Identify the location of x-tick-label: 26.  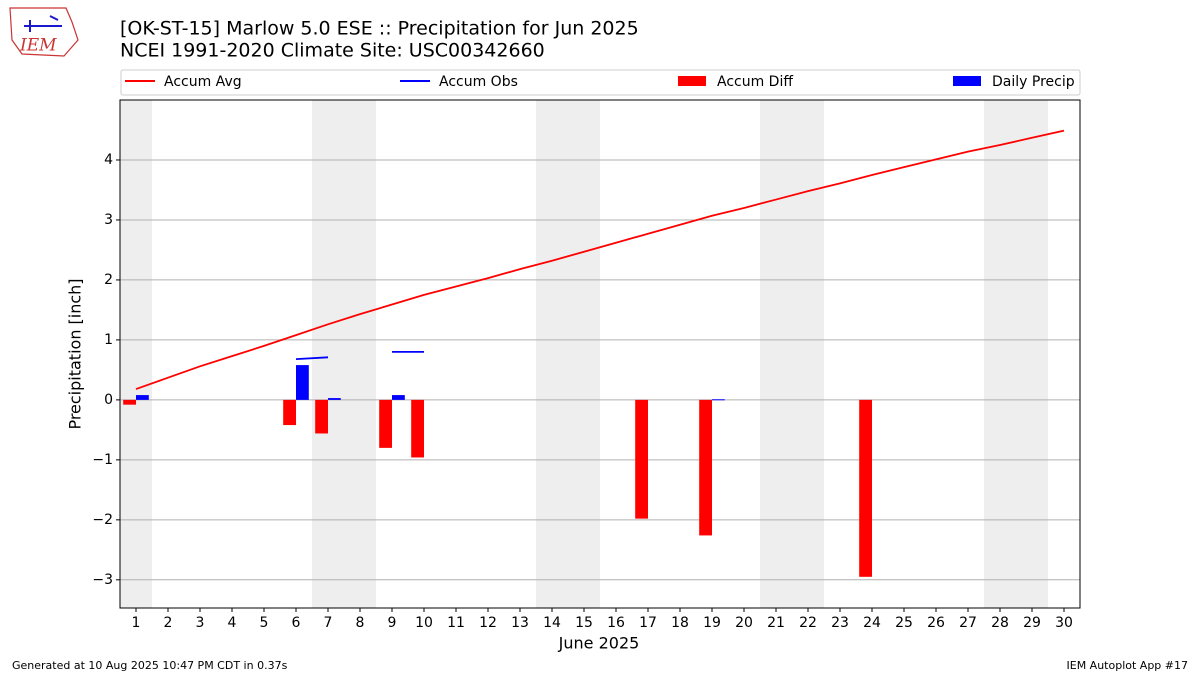
(936, 623).